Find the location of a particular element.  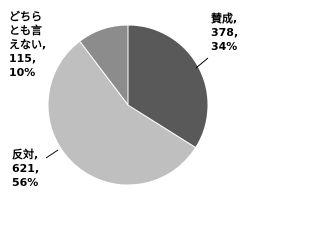

data-label: どちらとも言えない, 115, 10% is located at coordinates (28, 45).